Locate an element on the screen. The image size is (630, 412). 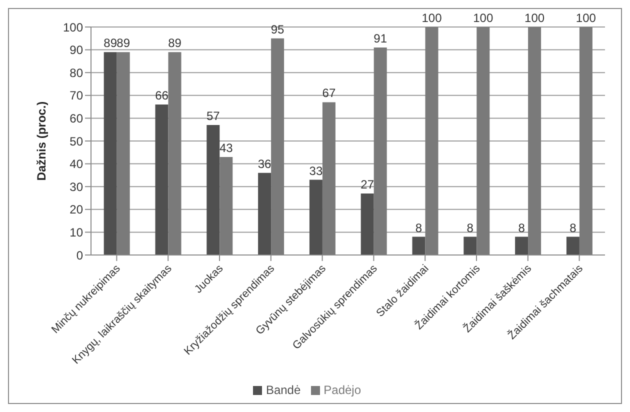
data-label: 66 is located at coordinates (162, 95).